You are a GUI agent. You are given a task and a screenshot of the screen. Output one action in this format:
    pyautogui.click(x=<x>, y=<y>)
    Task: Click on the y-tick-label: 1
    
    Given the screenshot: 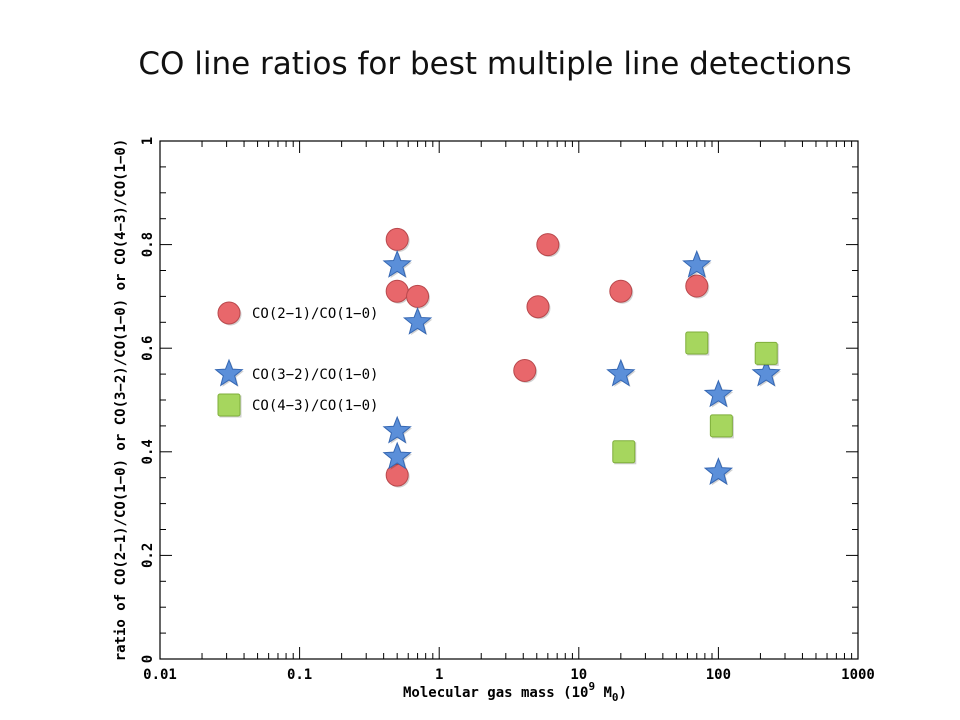 What is the action you would take?
    pyautogui.click(x=148, y=141)
    